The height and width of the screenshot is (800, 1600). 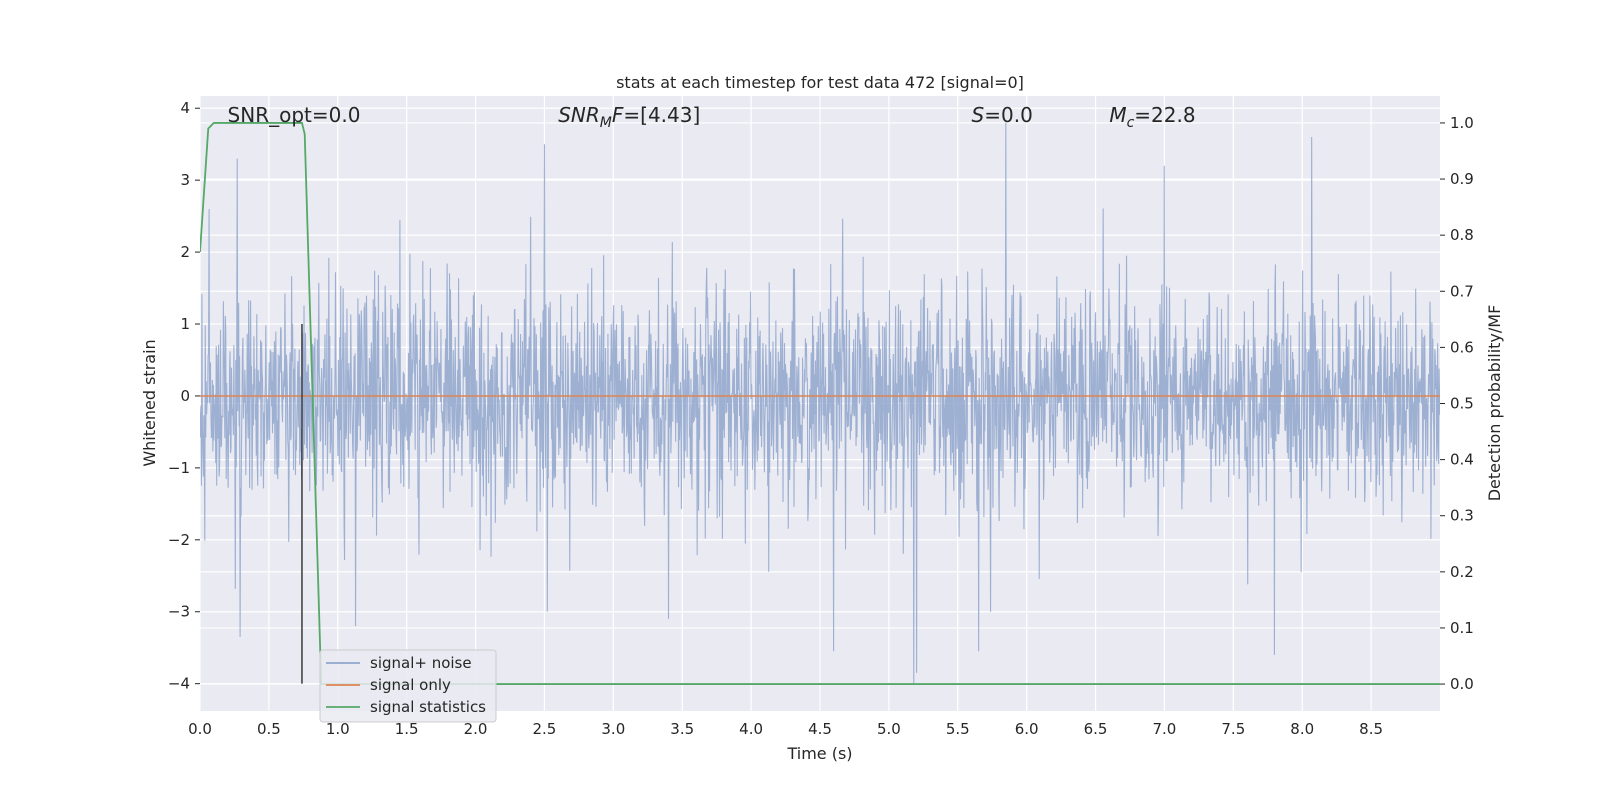 I want to click on annotation-value: =22.8, so click(x=1164, y=115).